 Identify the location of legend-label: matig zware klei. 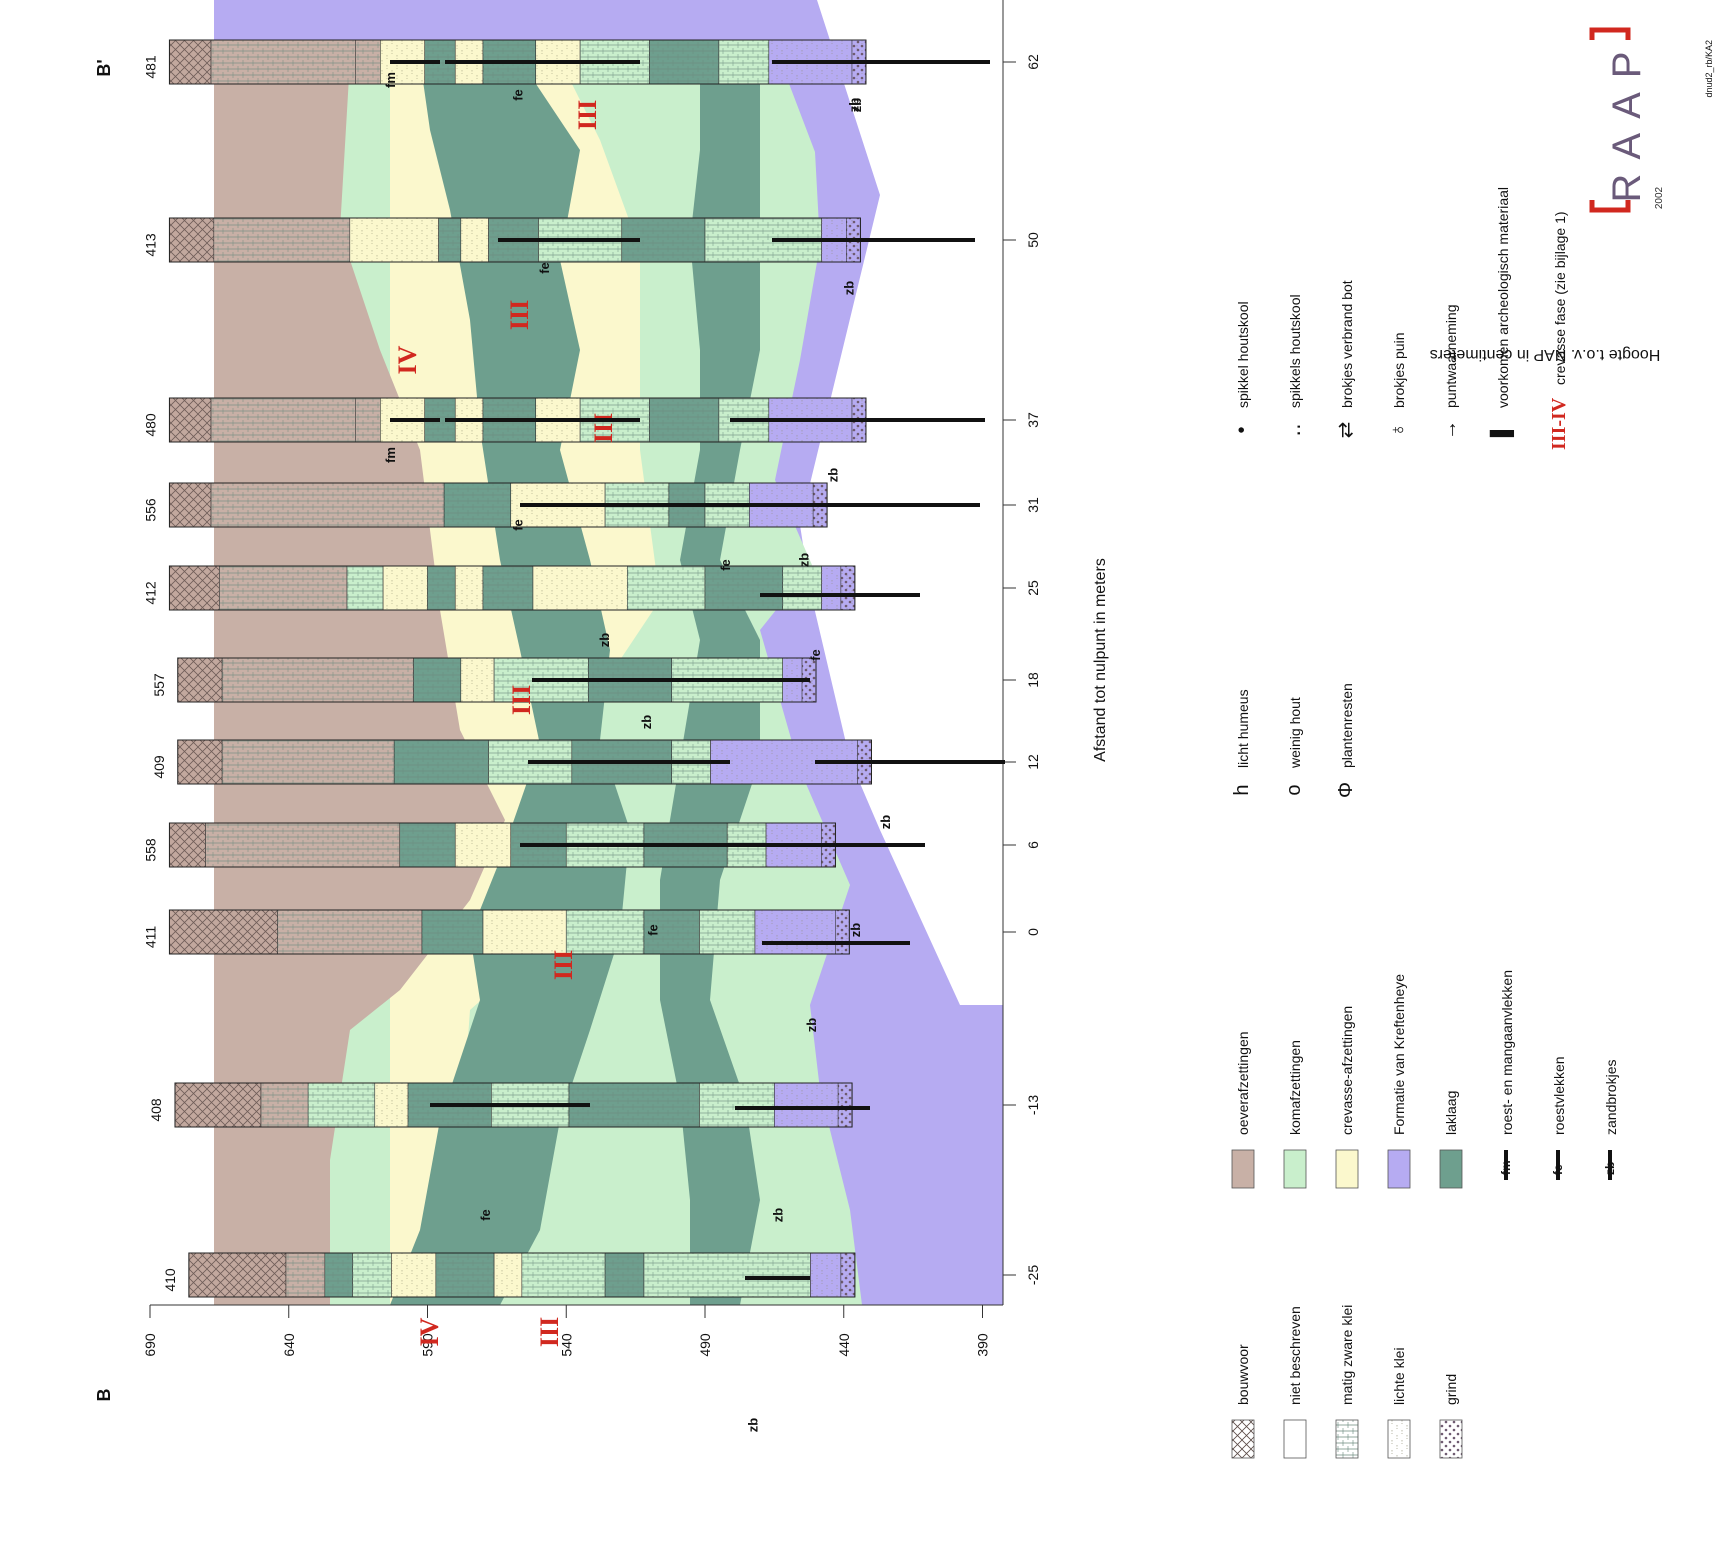
(1347, 1355).